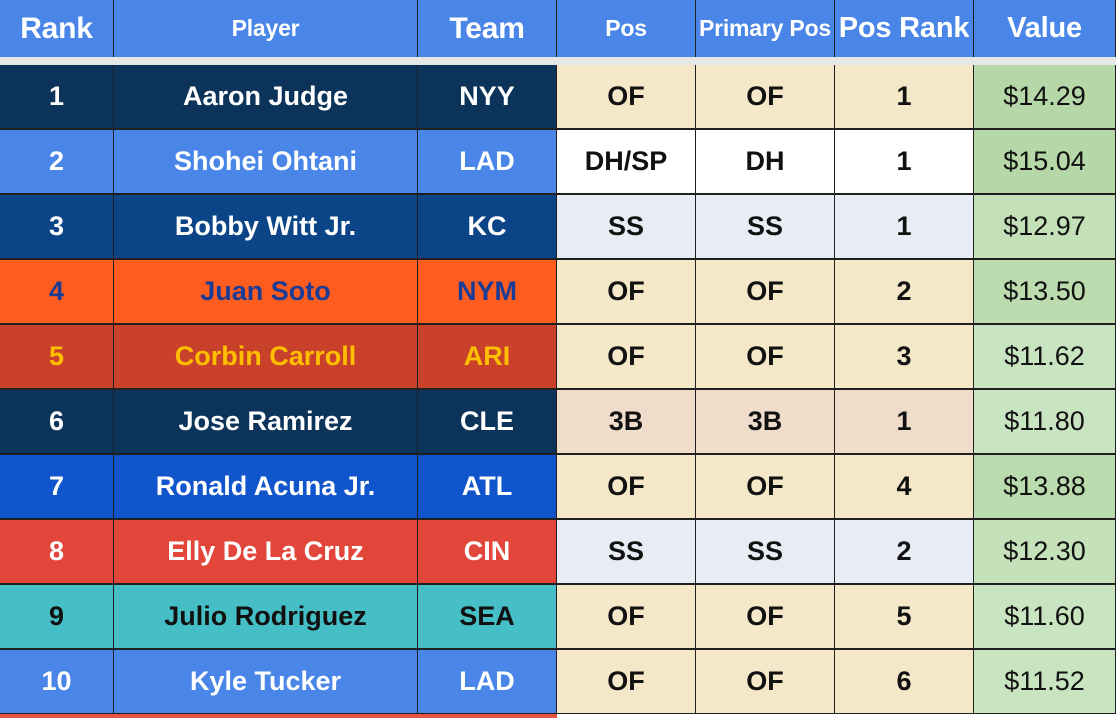 This screenshot has width=1116, height=718. Describe the element at coordinates (1045, 681) in the screenshot. I see `value-cell: $11.52` at that location.